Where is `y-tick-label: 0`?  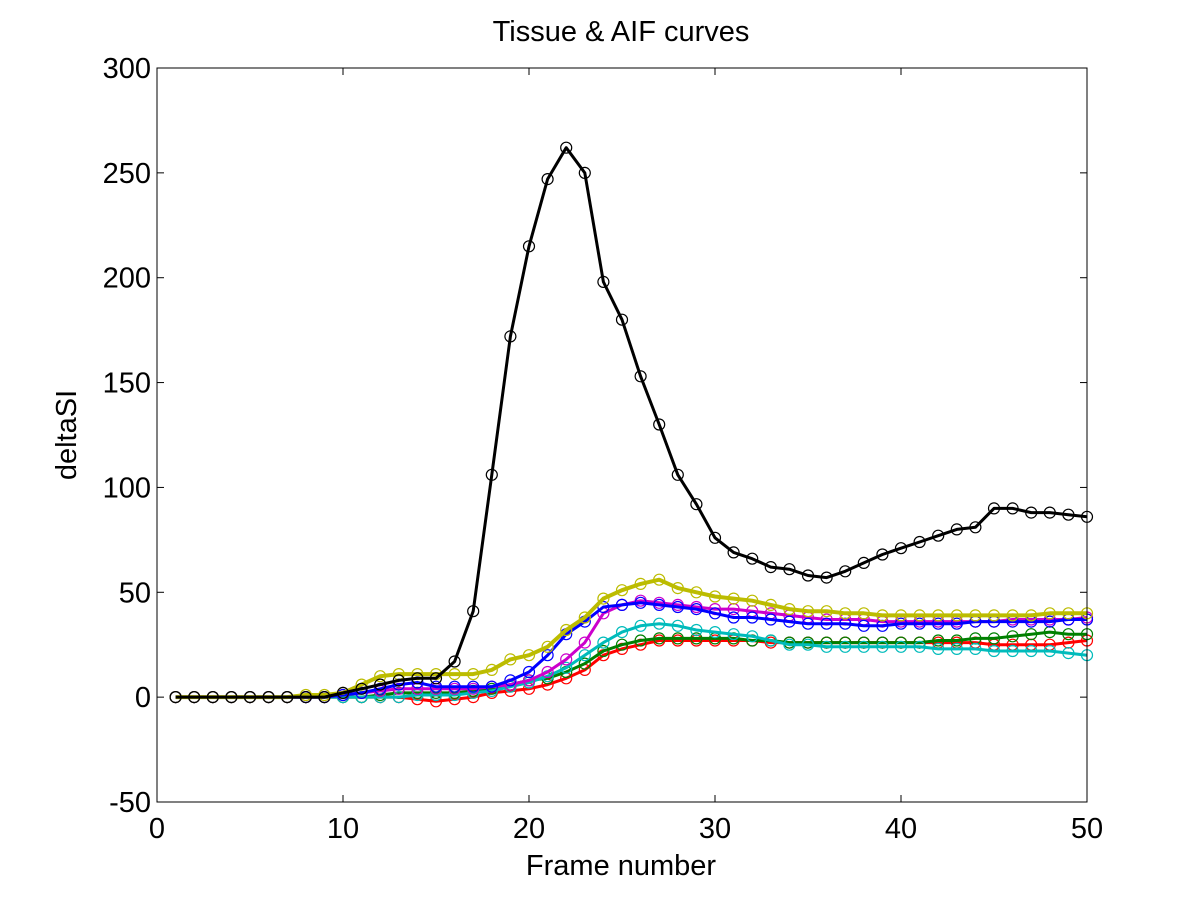
y-tick-label: 0 is located at coordinates (143, 698).